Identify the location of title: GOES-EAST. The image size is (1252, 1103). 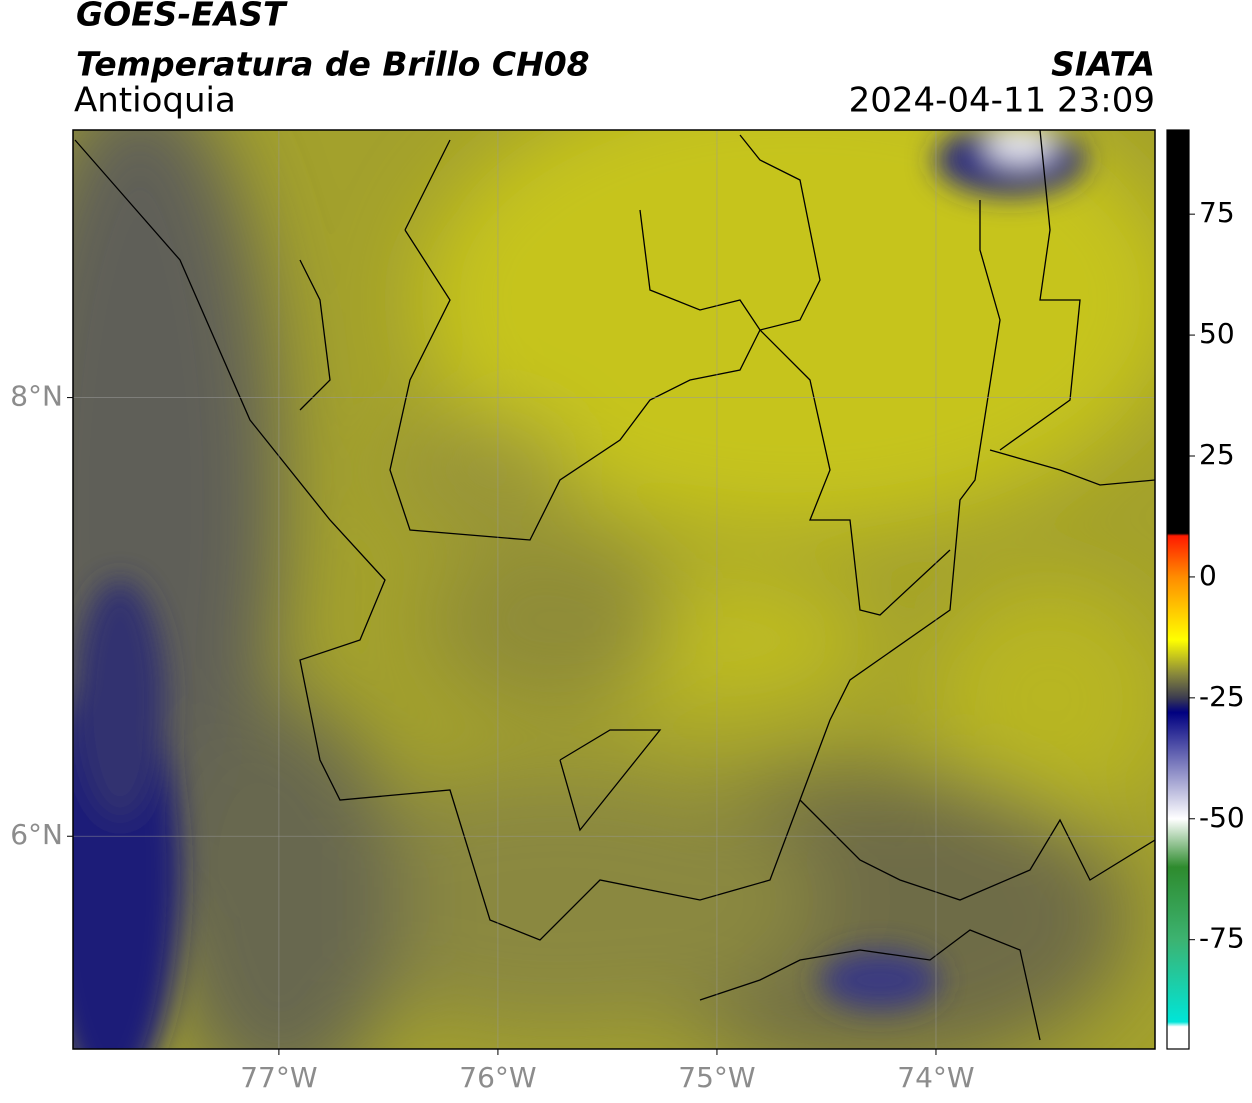
(182, 17).